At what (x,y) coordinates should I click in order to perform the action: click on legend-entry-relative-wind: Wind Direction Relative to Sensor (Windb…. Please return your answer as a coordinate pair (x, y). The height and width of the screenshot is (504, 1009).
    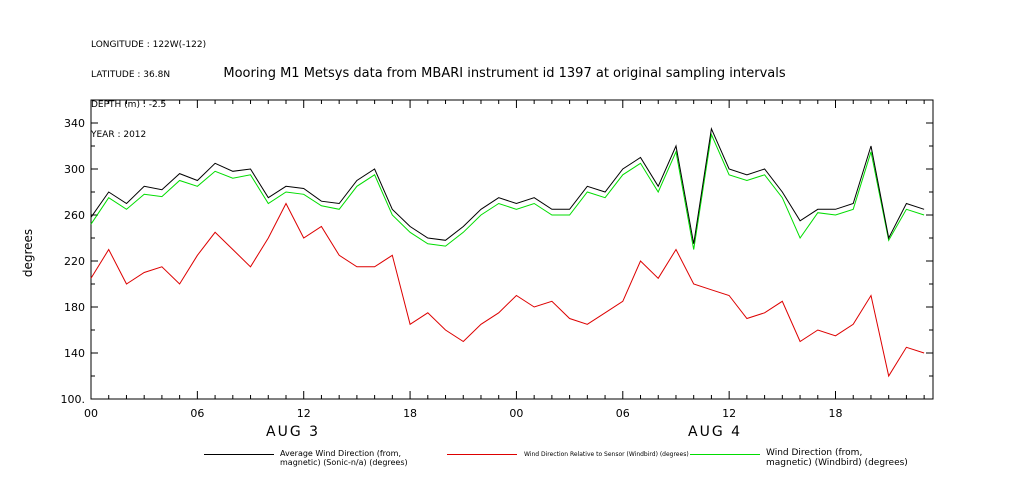
    Looking at the image, I should click on (606, 454).